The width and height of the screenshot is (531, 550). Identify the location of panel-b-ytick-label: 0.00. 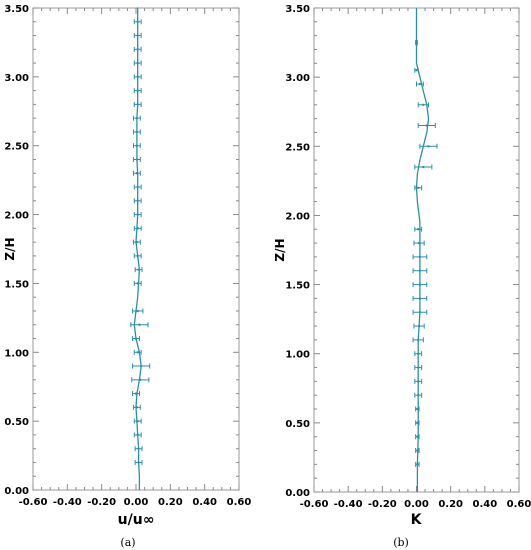
(297, 493).